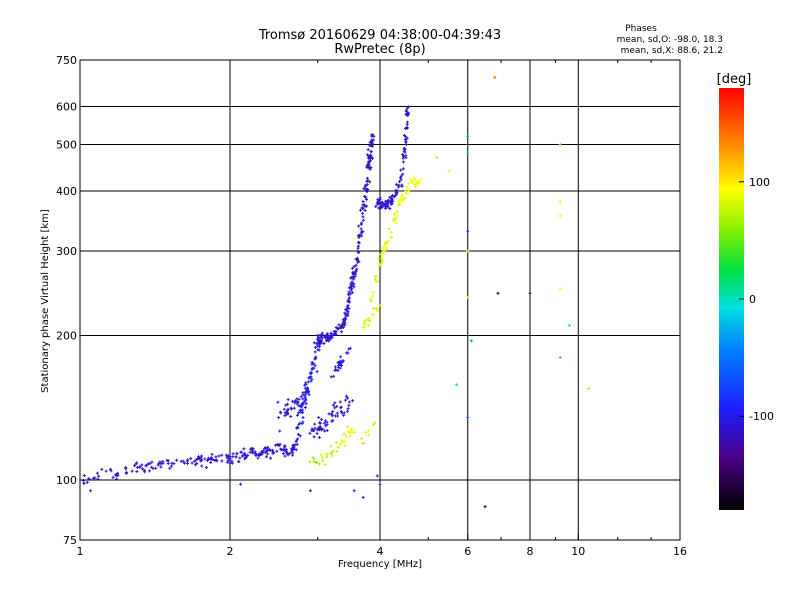 The width and height of the screenshot is (800, 600). Describe the element at coordinates (70, 540) in the screenshot. I see `y-tick-label: 75` at that location.